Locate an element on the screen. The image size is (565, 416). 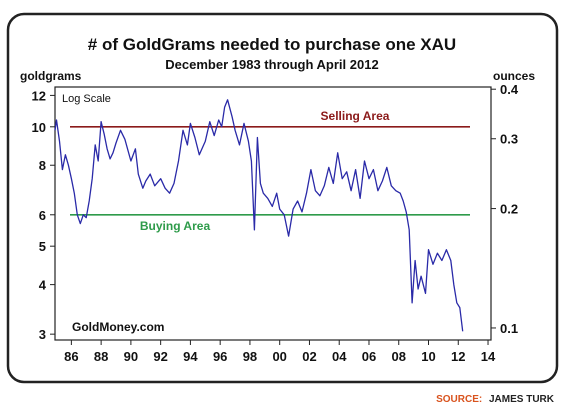
y-axis-label-left: goldgrams is located at coordinates (51, 76).